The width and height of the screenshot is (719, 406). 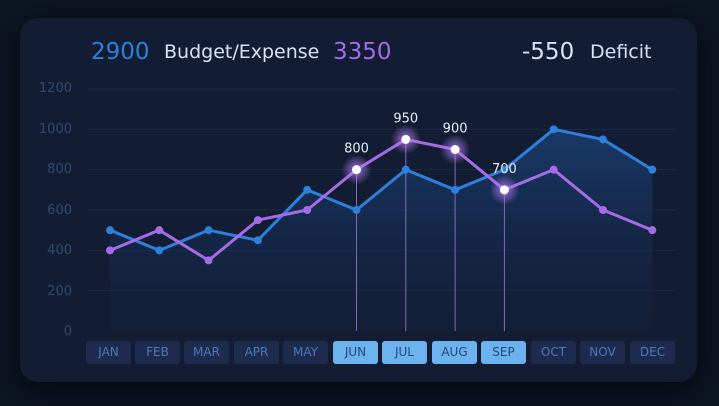 I want to click on y-tick-800: 800, so click(x=59, y=169).